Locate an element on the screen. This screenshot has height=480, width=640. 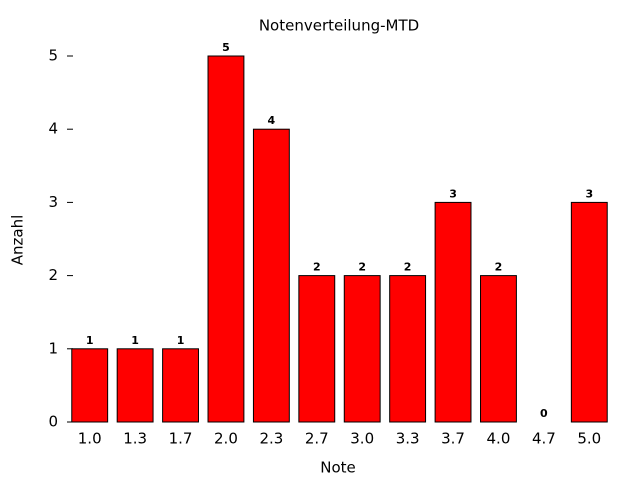
x-tick-label: 4.7 is located at coordinates (544, 439).